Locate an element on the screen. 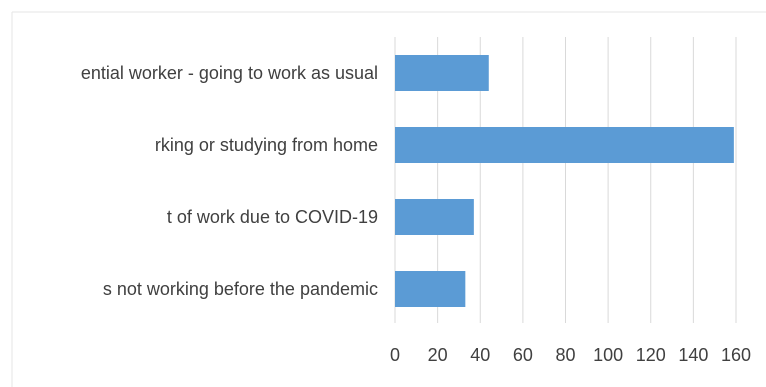 The height and width of the screenshot is (387, 766). category-label: ential worker - going to work as usual is located at coordinates (229, 73).